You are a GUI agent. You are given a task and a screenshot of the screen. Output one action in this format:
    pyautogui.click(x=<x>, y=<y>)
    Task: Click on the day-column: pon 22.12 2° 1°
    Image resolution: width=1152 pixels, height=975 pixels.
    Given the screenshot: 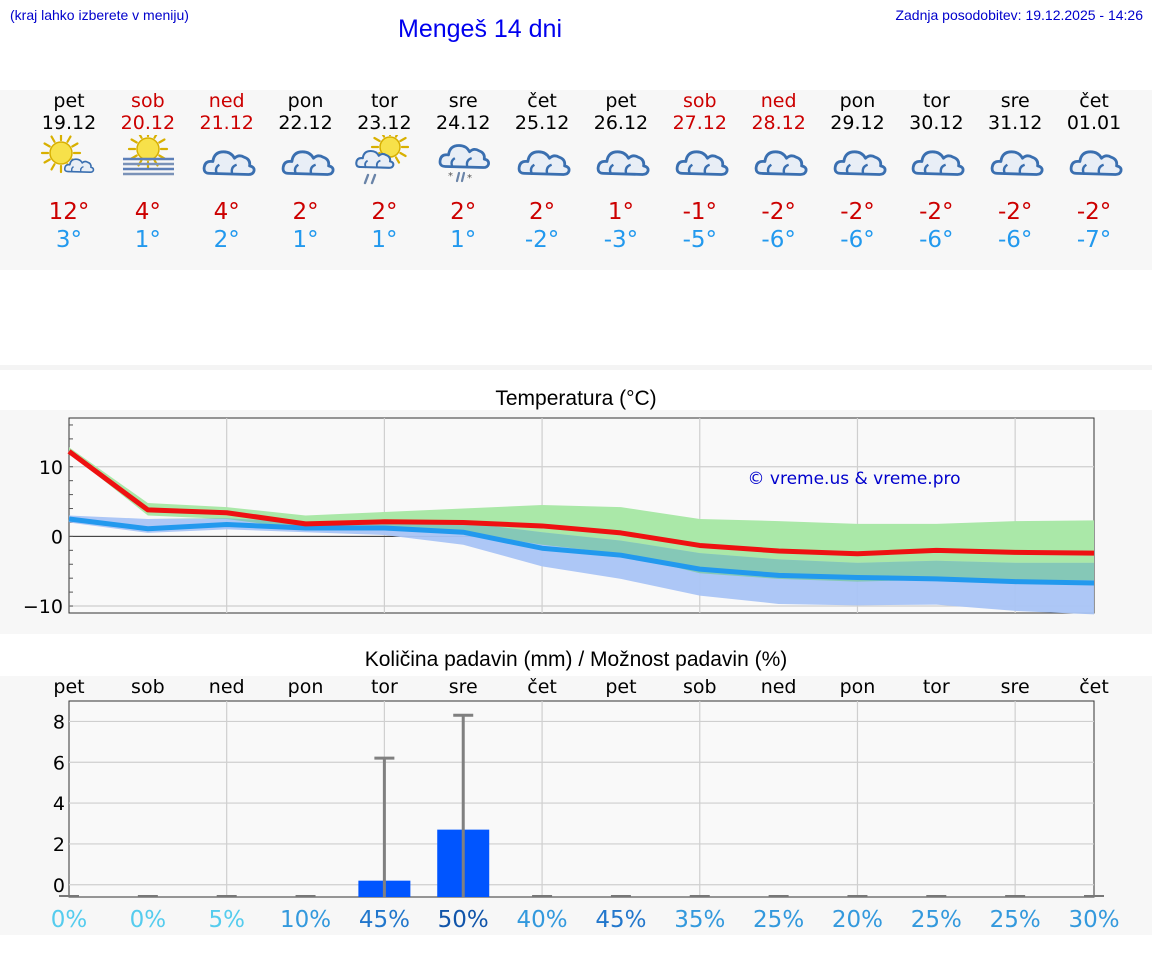 What is the action you would take?
    pyautogui.click(x=306, y=180)
    